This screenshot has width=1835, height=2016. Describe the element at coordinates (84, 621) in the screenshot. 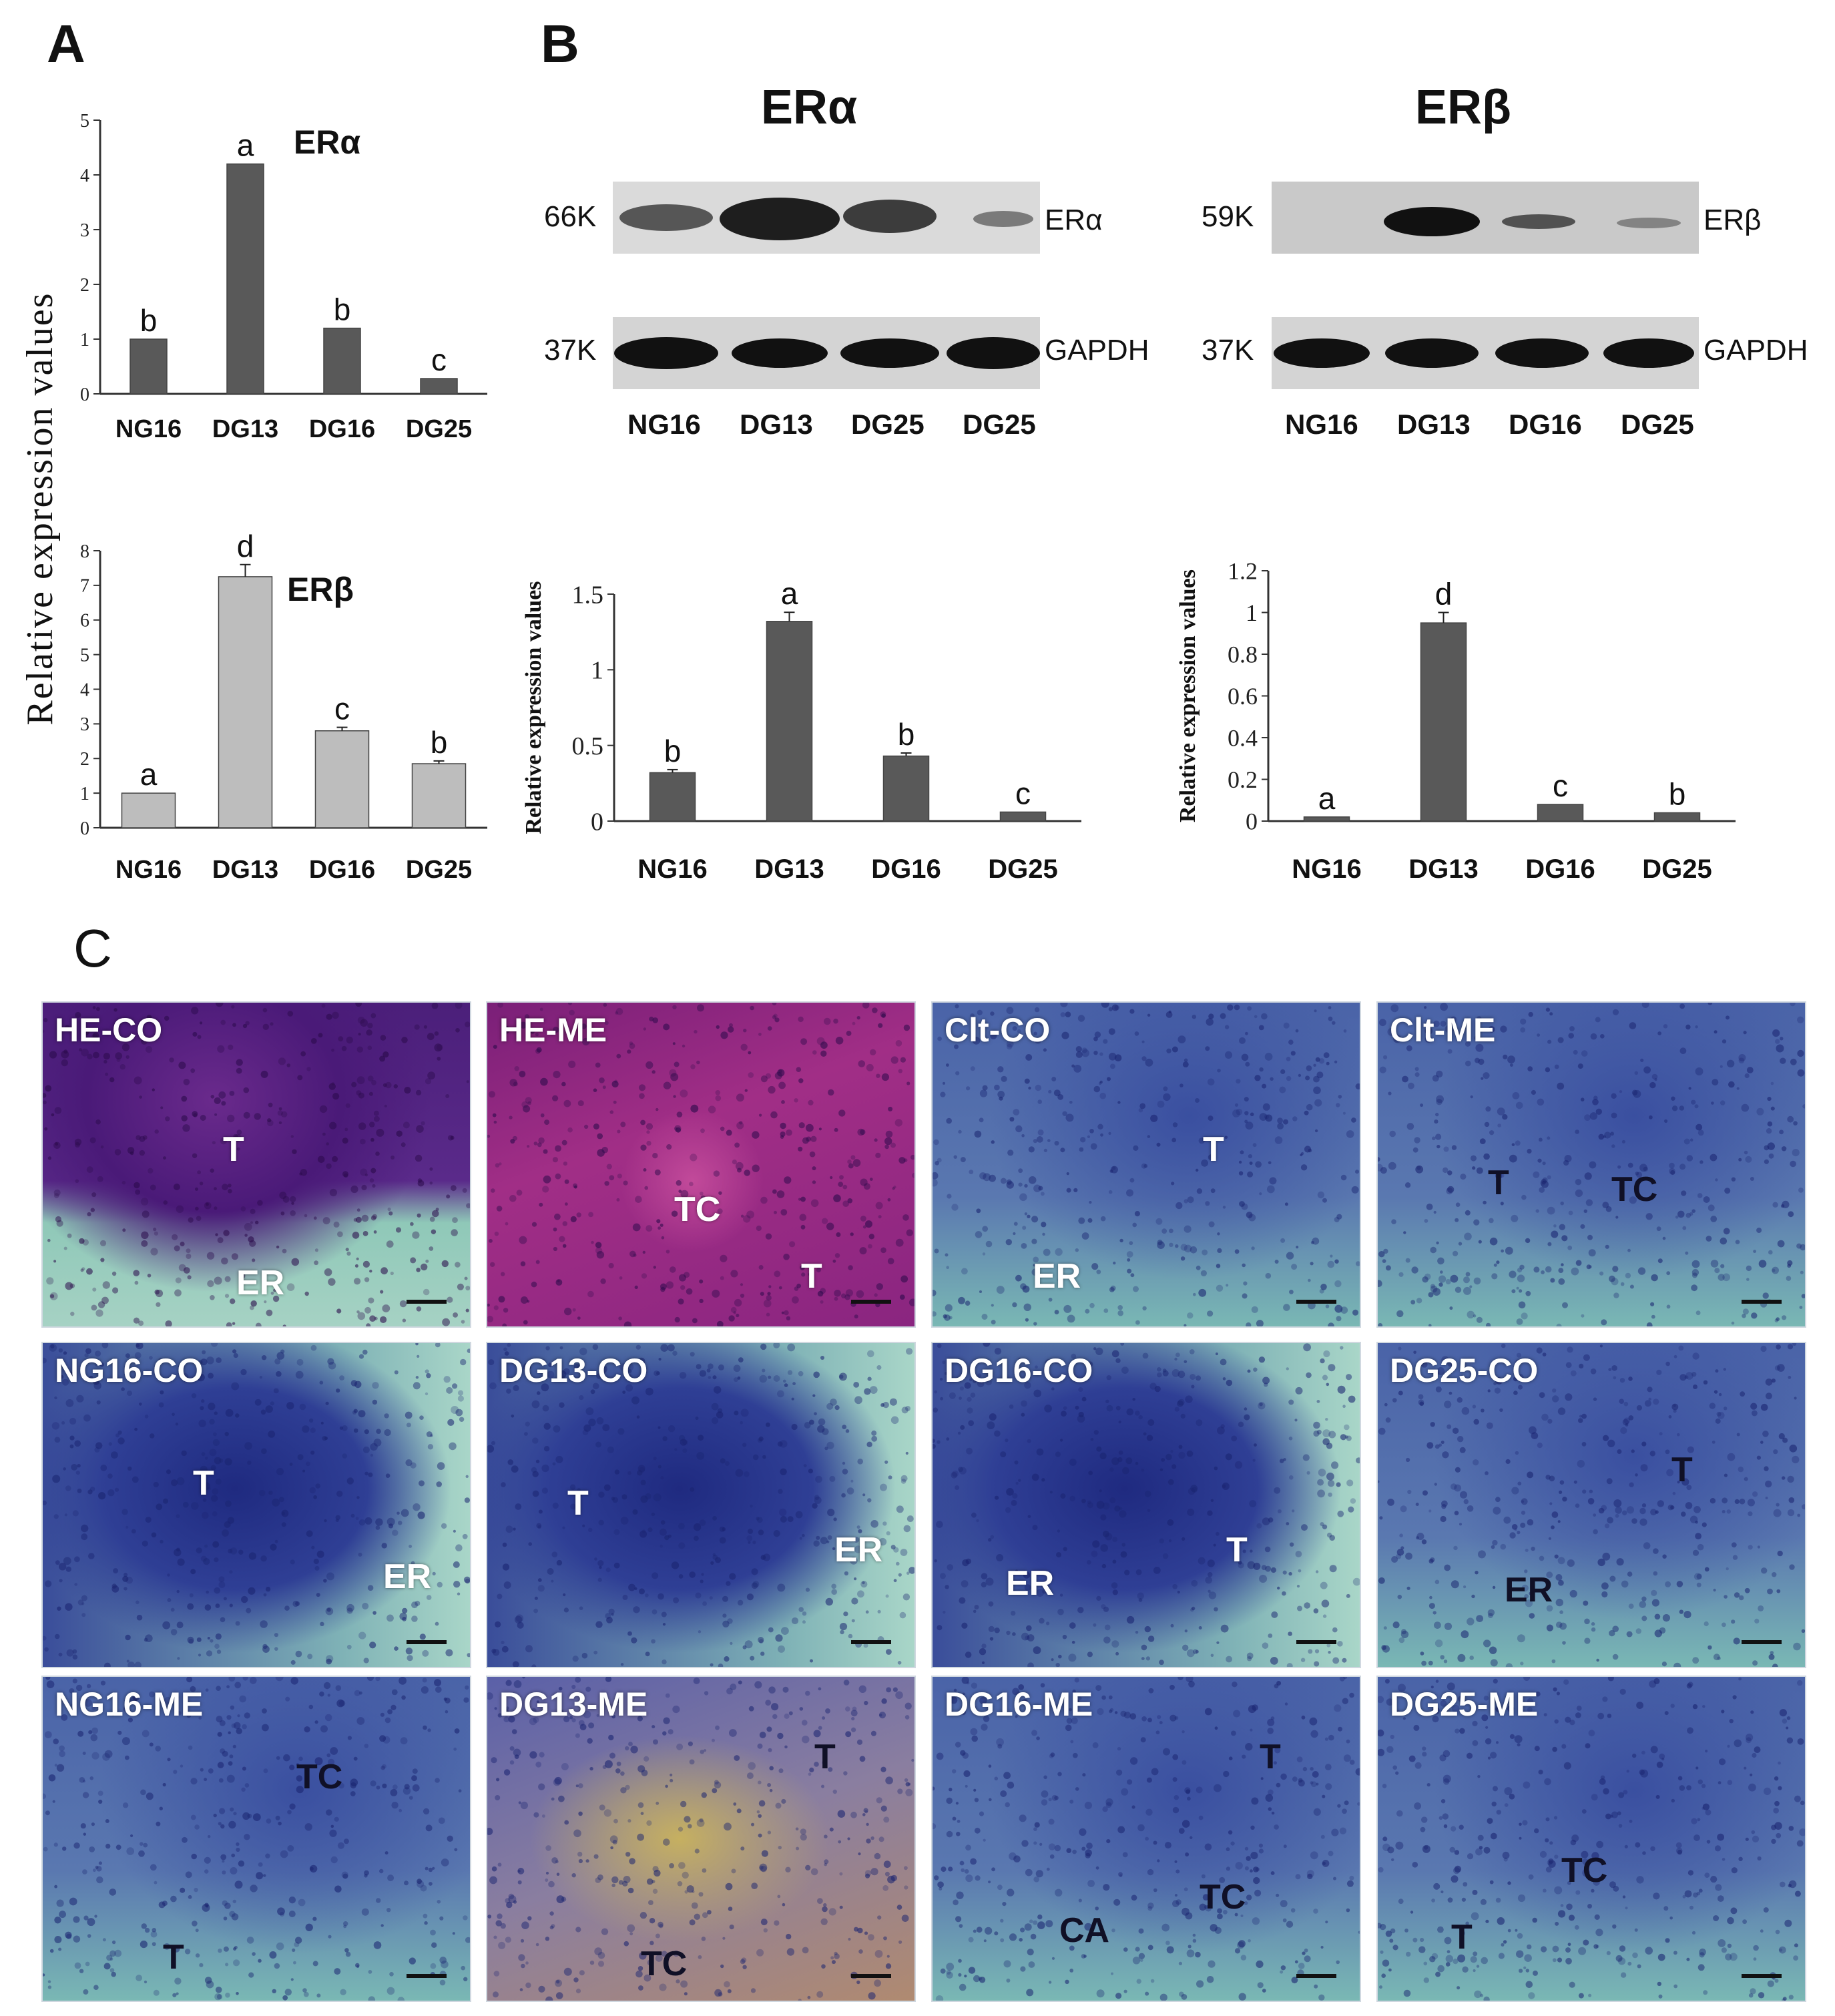

I see `y-tick-label: 6` at that location.